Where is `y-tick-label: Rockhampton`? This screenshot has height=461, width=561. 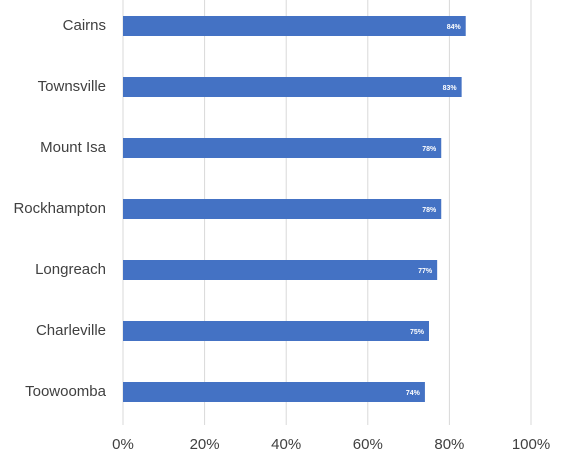
y-tick-label: Rockhampton is located at coordinates (59, 208).